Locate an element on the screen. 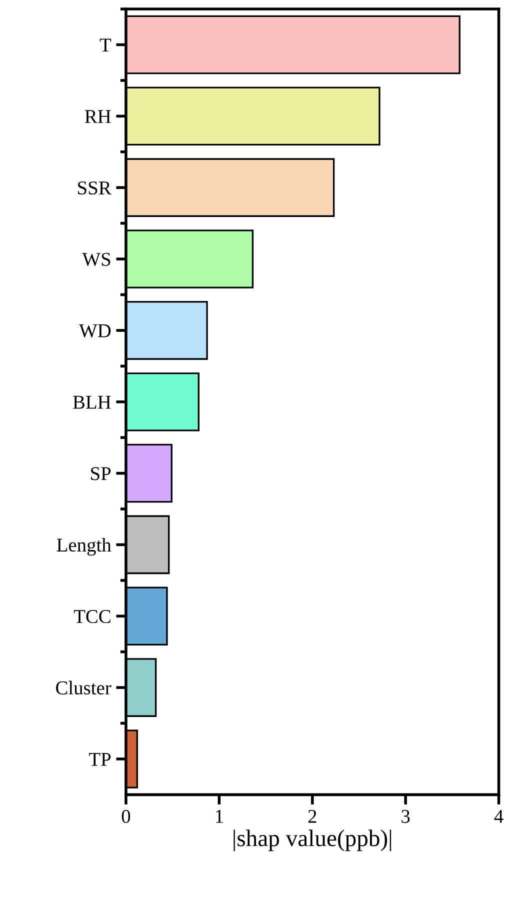 The width and height of the screenshot is (510, 901). x-tick-label: 1 is located at coordinates (219, 816).